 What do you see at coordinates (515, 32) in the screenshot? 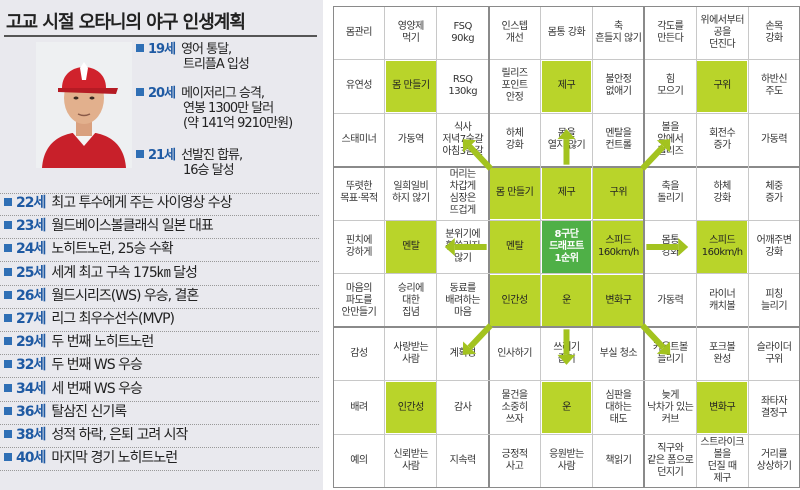
I see `cell-text: 인스텝 개선` at bounding box center [515, 32].